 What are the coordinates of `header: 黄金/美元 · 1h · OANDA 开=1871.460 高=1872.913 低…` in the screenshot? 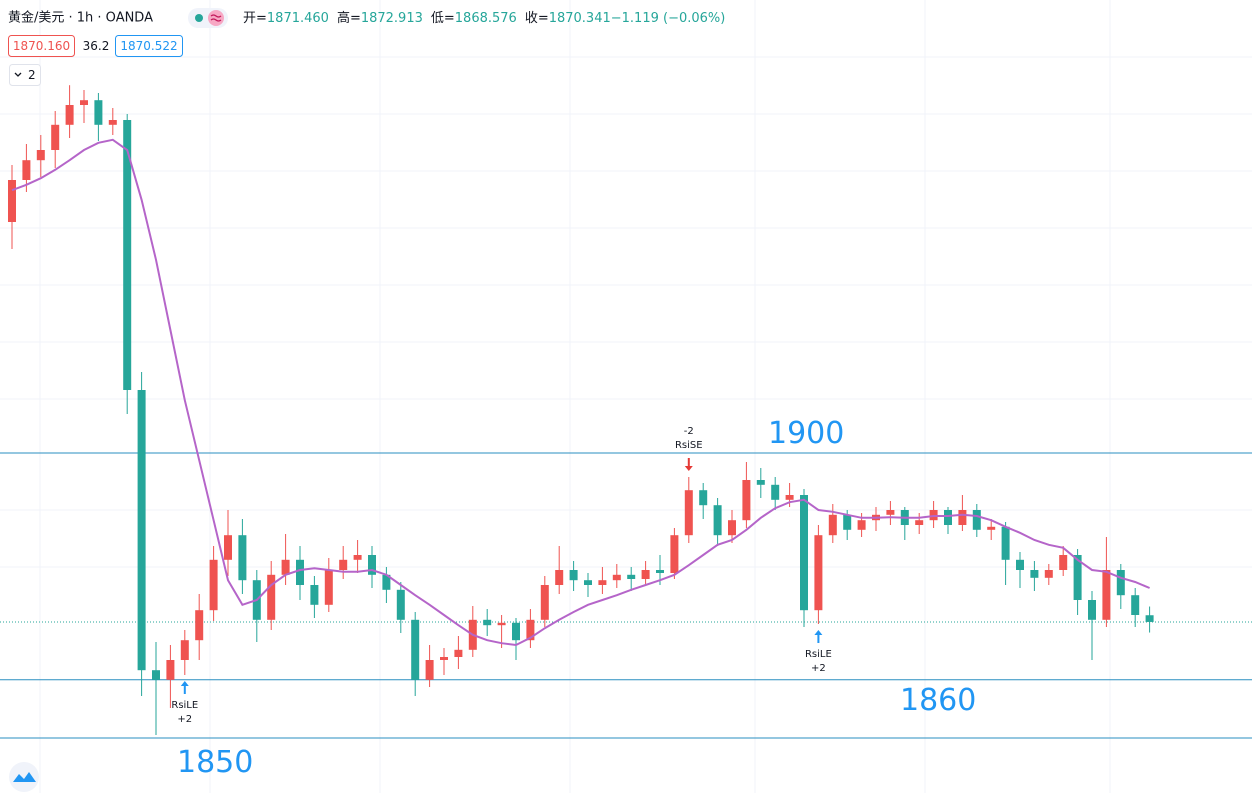 It's located at (366, 47).